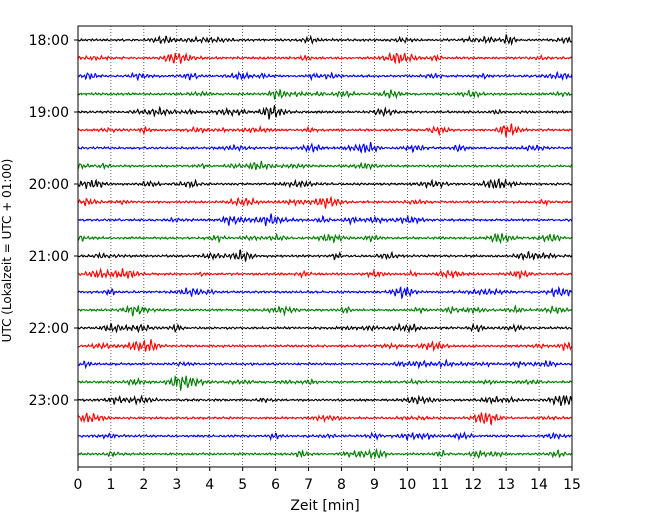 Image resolution: width=650 pixels, height=525 pixels. What do you see at coordinates (49, 401) in the screenshot?
I see `y-tick-label: 23:00` at bounding box center [49, 401].